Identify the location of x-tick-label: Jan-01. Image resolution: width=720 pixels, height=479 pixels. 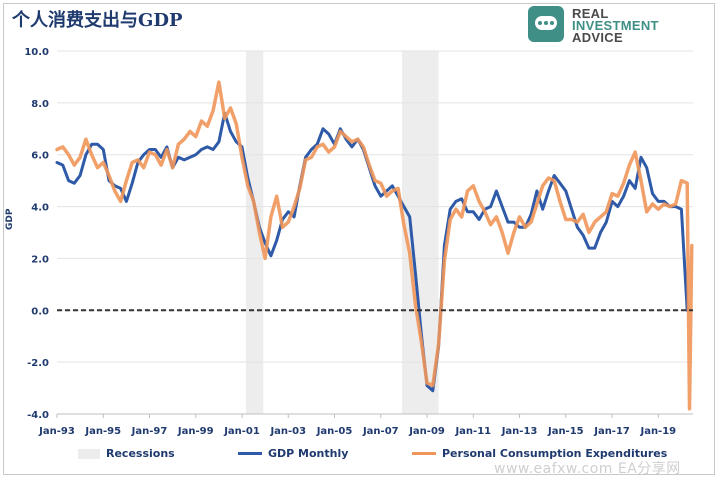
(241, 431).